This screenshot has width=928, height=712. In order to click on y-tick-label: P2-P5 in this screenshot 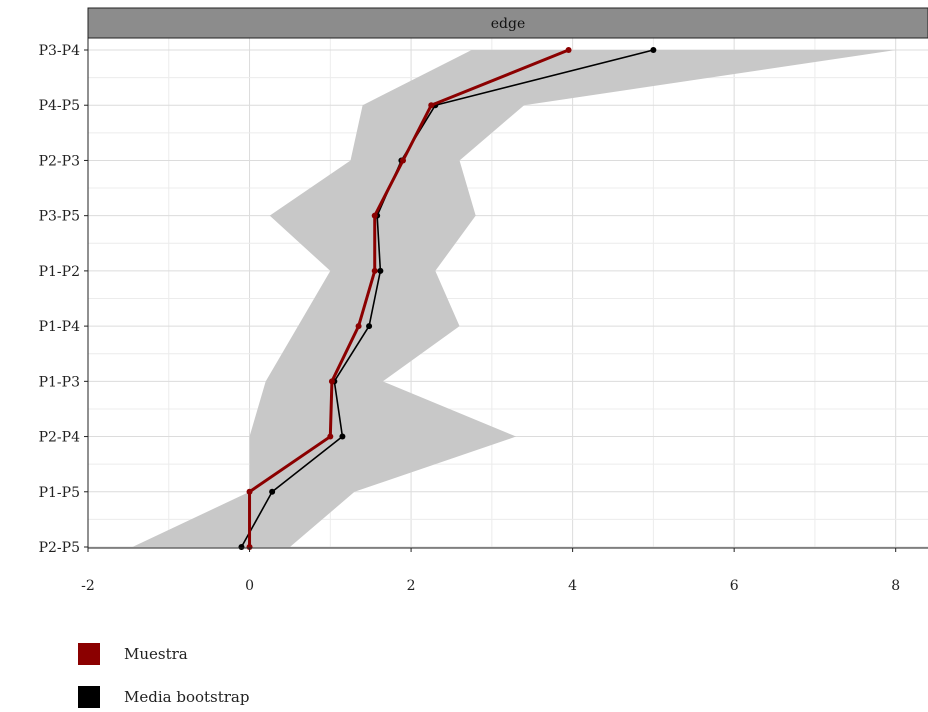, I will do `click(59, 548)`.